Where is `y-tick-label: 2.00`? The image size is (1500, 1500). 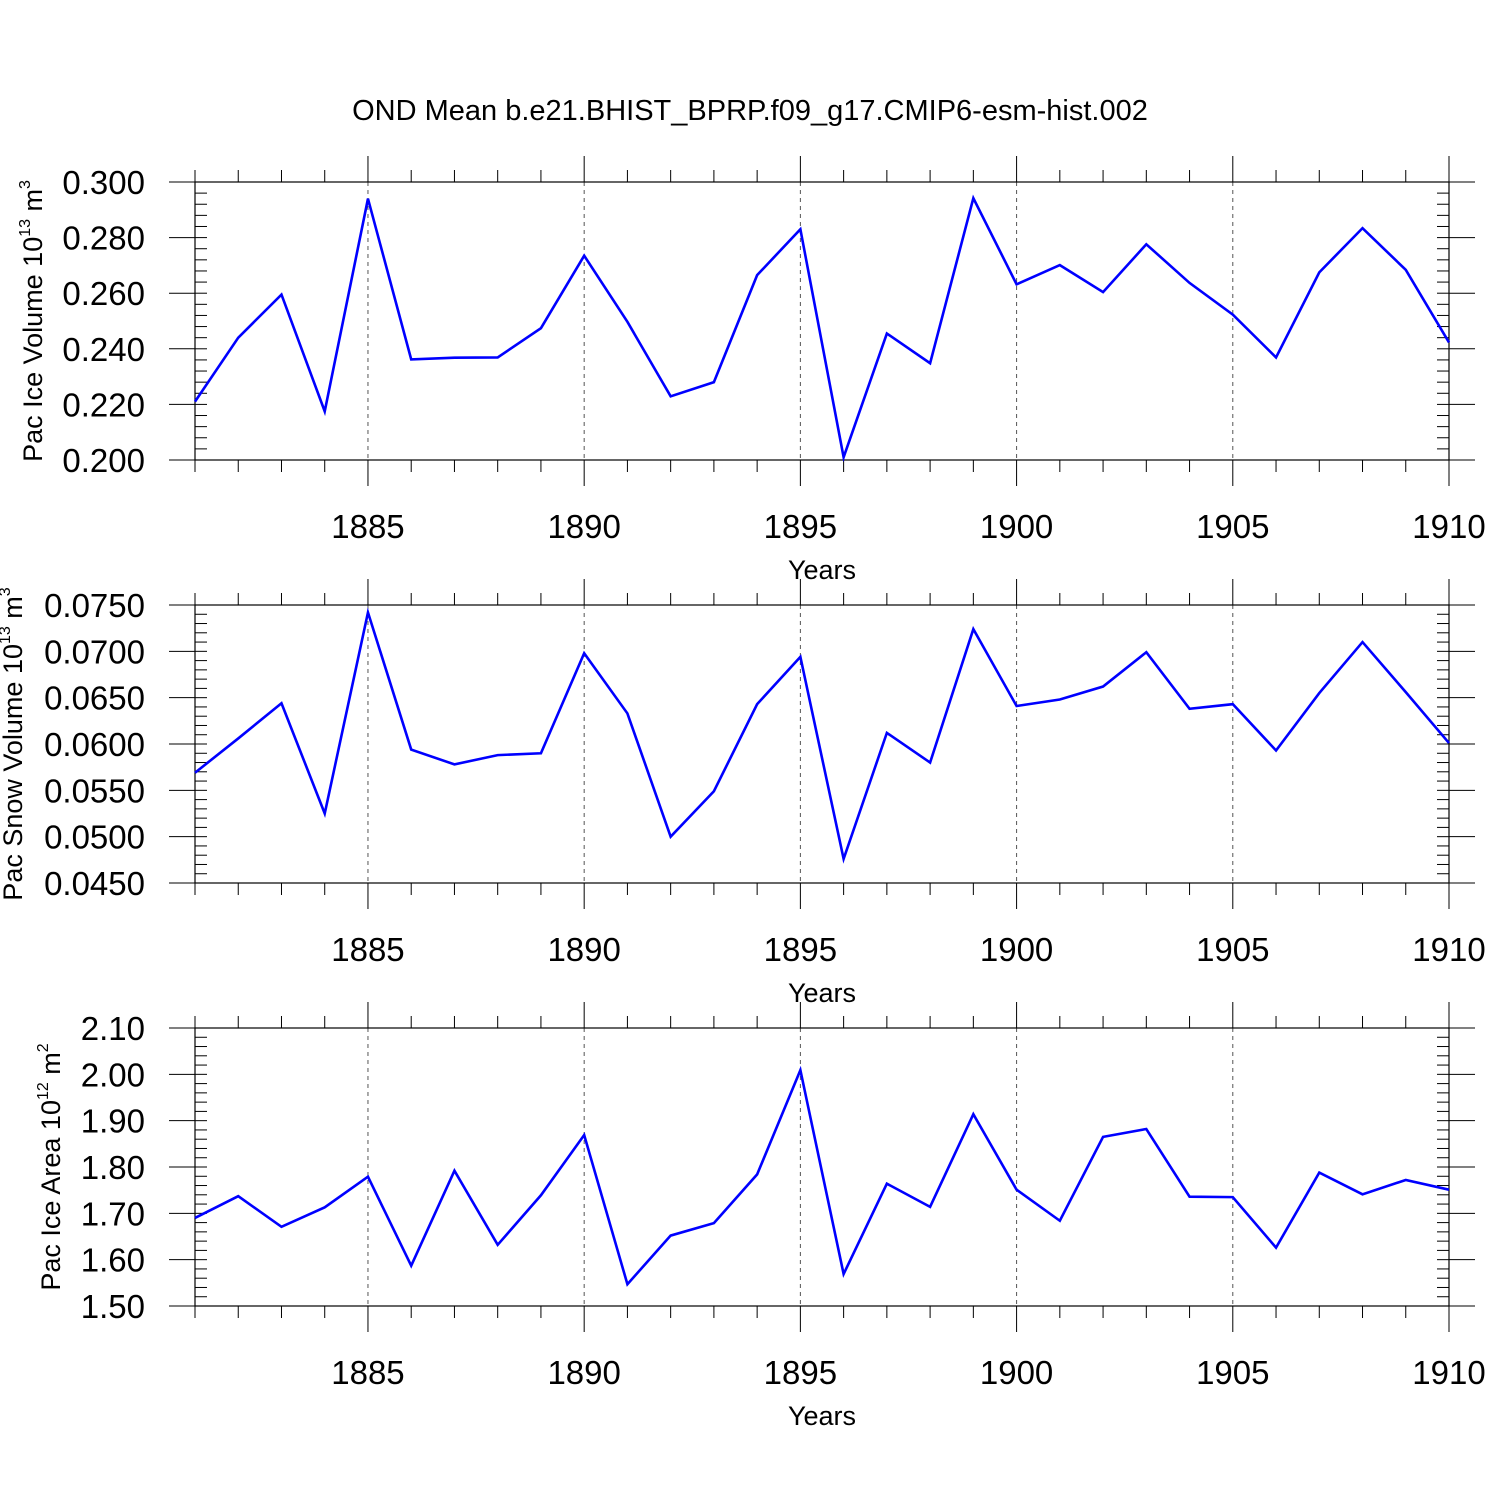
y-tick-label: 2.00 is located at coordinates (113, 1074).